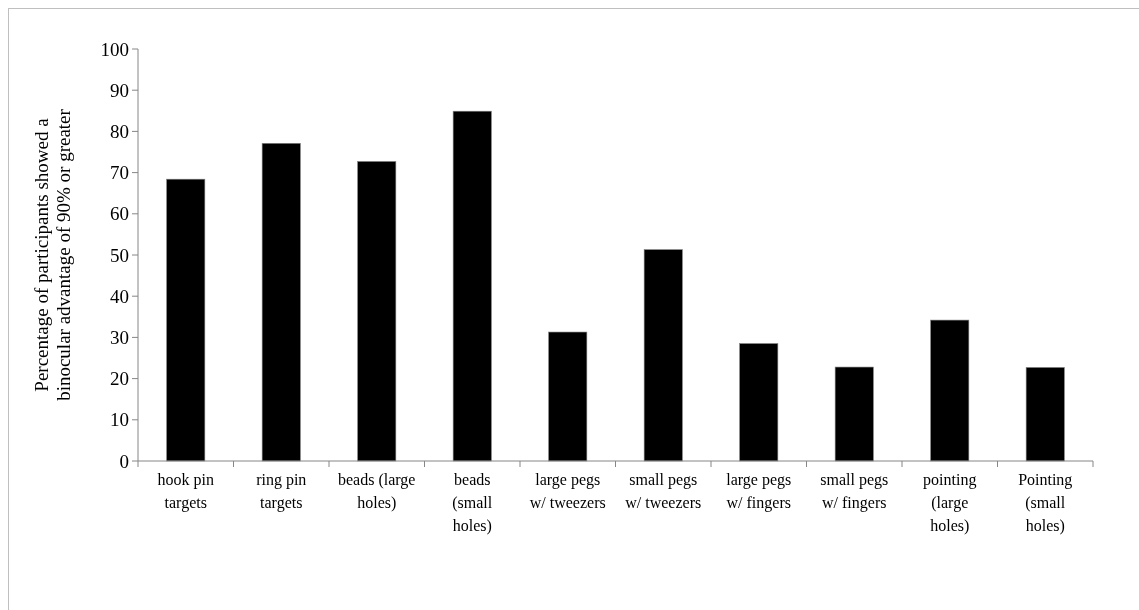 The width and height of the screenshot is (1139, 610). Describe the element at coordinates (119, 255) in the screenshot. I see `y-tick-label: 50` at that location.